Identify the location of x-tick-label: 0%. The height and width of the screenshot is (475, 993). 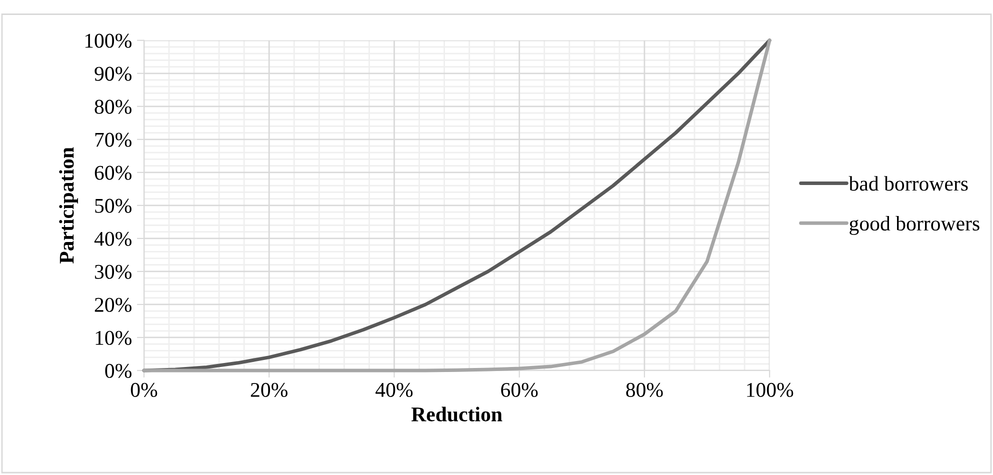
(144, 390).